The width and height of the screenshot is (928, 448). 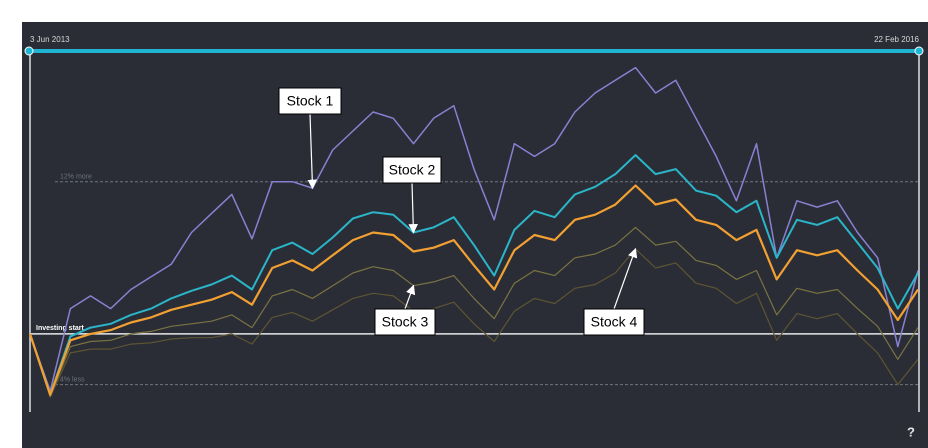 I want to click on reference-label: 12% more, so click(x=76, y=177).